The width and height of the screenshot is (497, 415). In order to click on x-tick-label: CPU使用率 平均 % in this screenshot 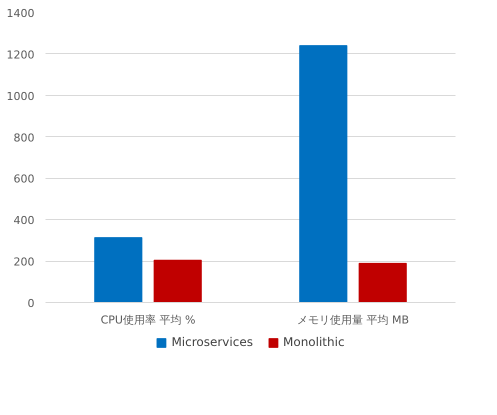, I will do `click(148, 320)`.